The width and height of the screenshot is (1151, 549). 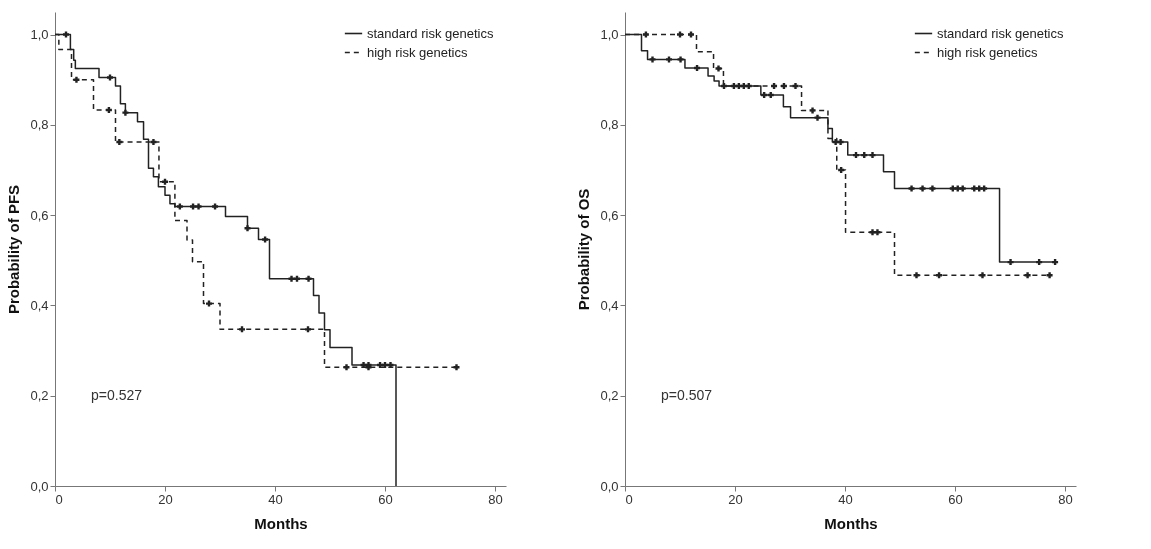 I want to click on y-axis-title: Probability of PFS, so click(x=14, y=249).